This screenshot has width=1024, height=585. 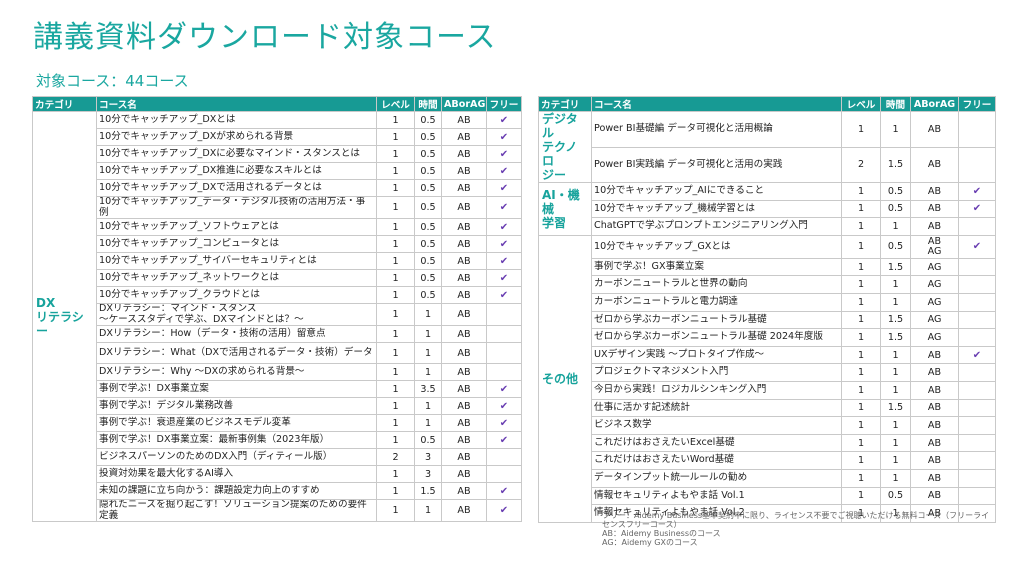 I want to click on course-name: ゼロから学ぶカーボンニュートラル基礎 2024年度版, so click(x=716, y=337).